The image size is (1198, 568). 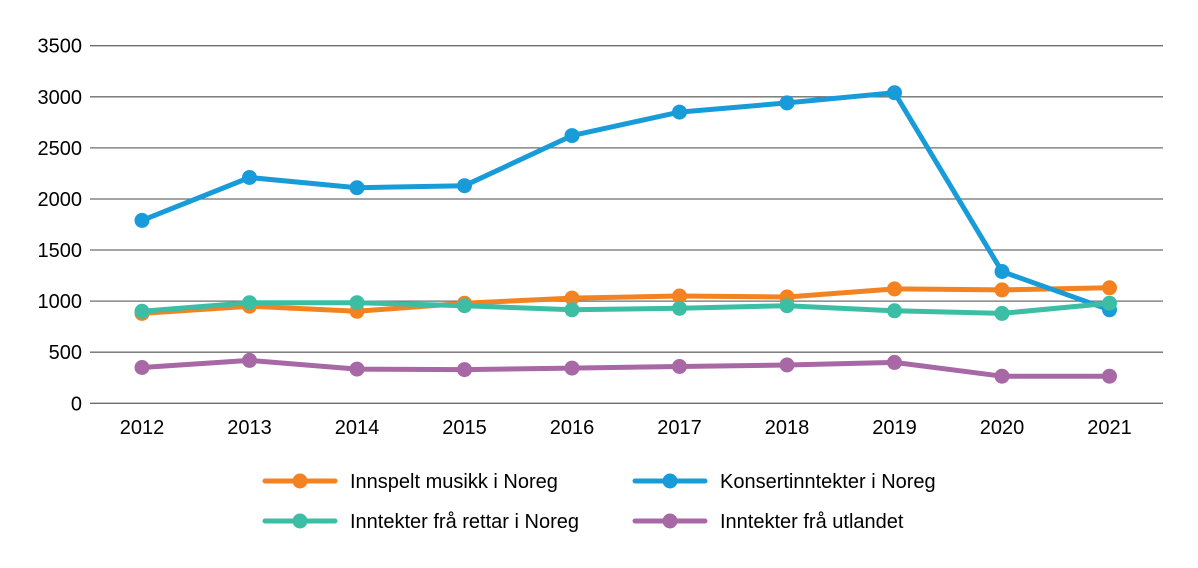 I want to click on data-point-konsertinntekter-i-noreg-2020, so click(x=1002, y=271).